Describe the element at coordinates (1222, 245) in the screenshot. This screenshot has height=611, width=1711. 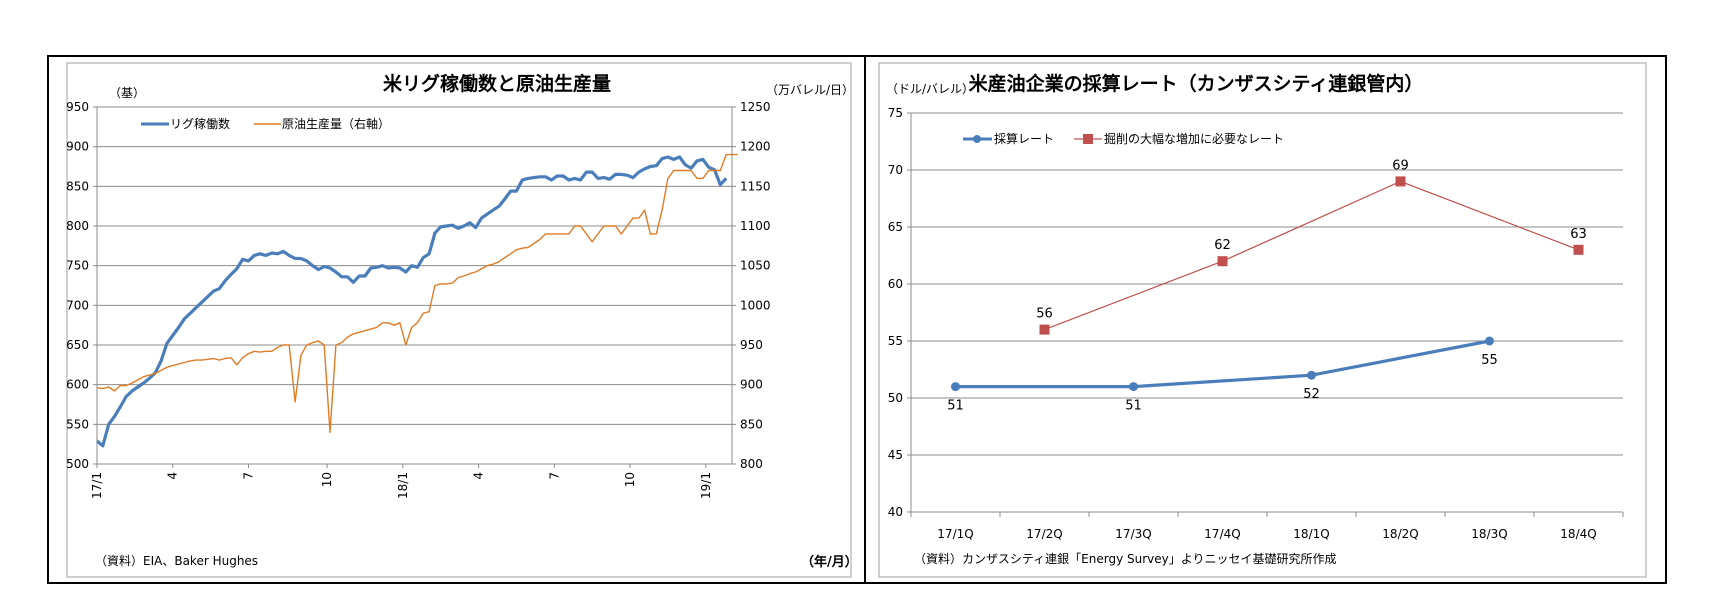
I see `data-label-drilling: 62` at that location.